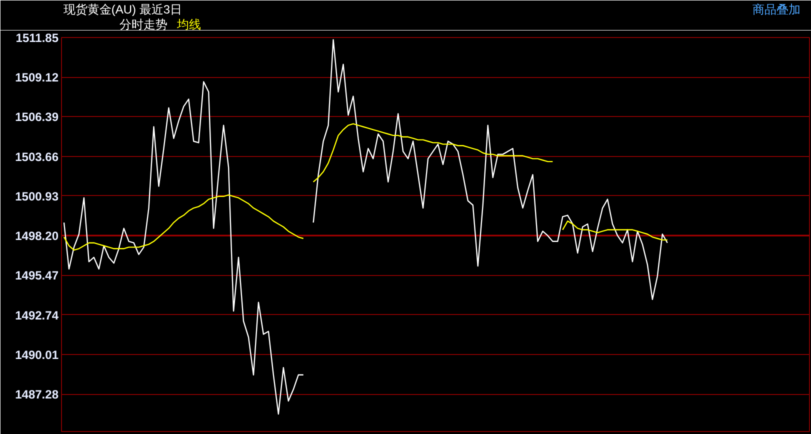 The width and height of the screenshot is (811, 434). Describe the element at coordinates (144, 25) in the screenshot. I see `text: 分时走势` at that location.